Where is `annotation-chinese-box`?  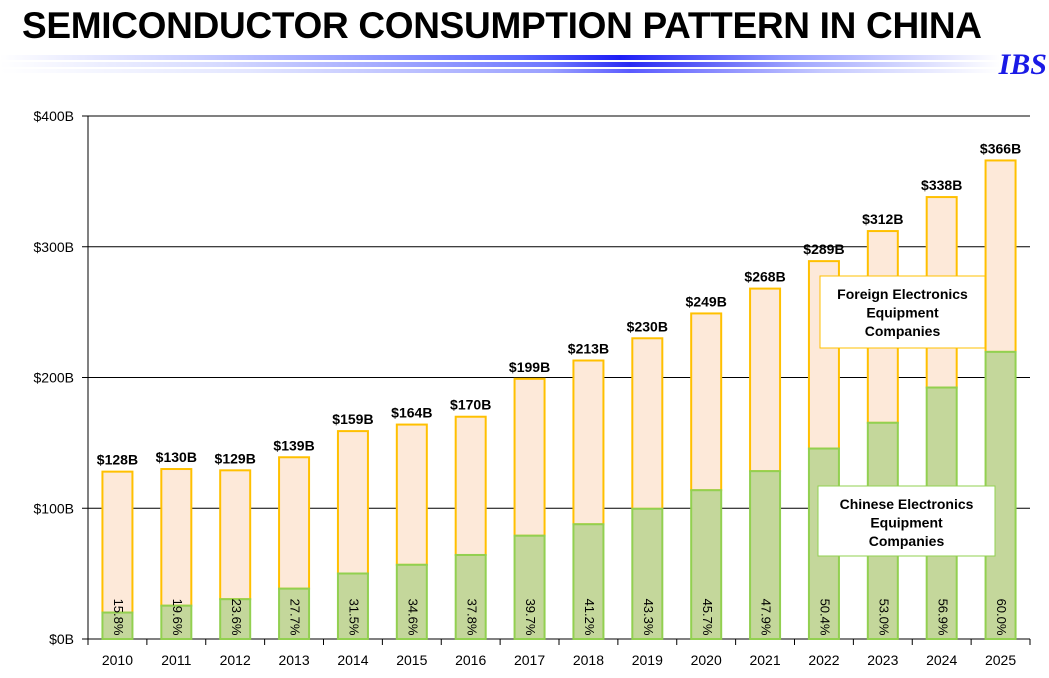 annotation-chinese-box is located at coordinates (906, 521).